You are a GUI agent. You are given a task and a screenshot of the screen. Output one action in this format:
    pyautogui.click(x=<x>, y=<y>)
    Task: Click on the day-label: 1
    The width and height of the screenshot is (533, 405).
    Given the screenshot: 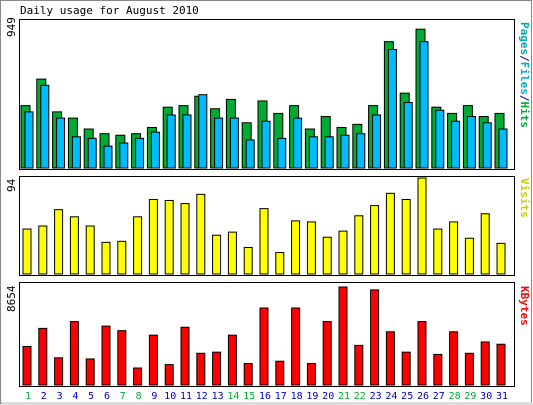 What is the action you would take?
    pyautogui.click(x=28, y=396)
    